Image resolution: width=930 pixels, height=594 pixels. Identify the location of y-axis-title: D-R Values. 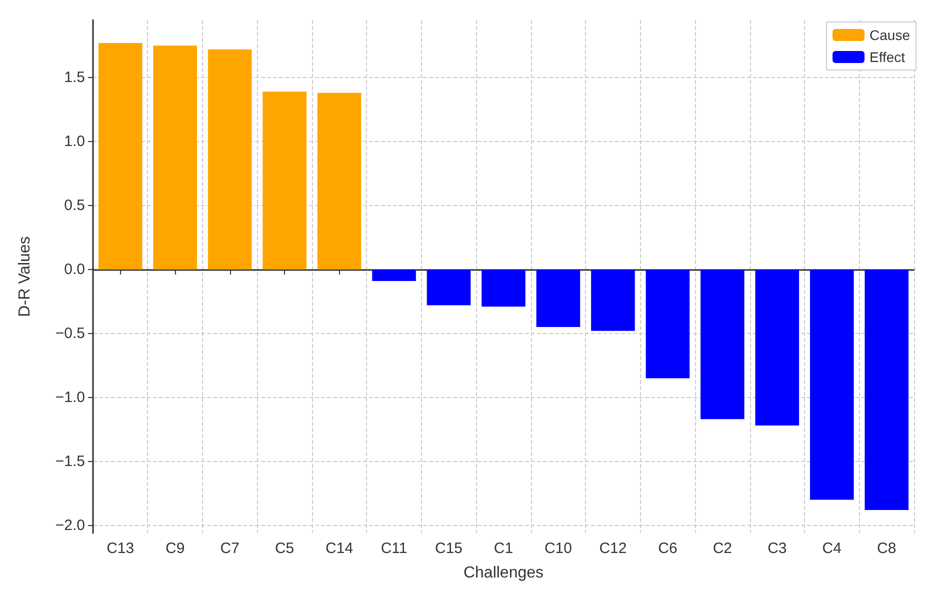
(25, 276).